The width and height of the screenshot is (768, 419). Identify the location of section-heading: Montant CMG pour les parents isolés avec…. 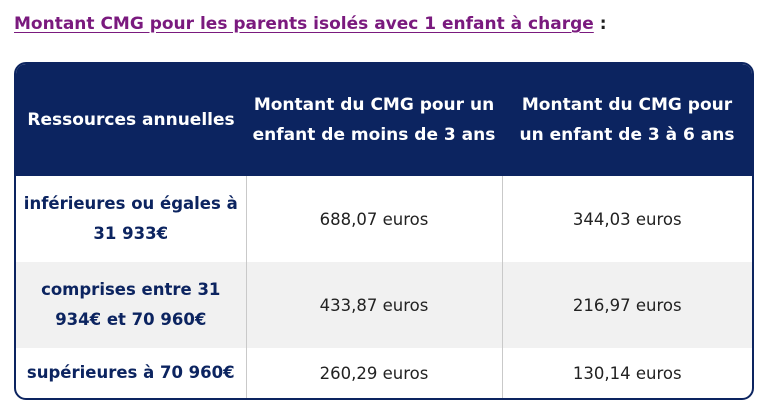
(310, 24).